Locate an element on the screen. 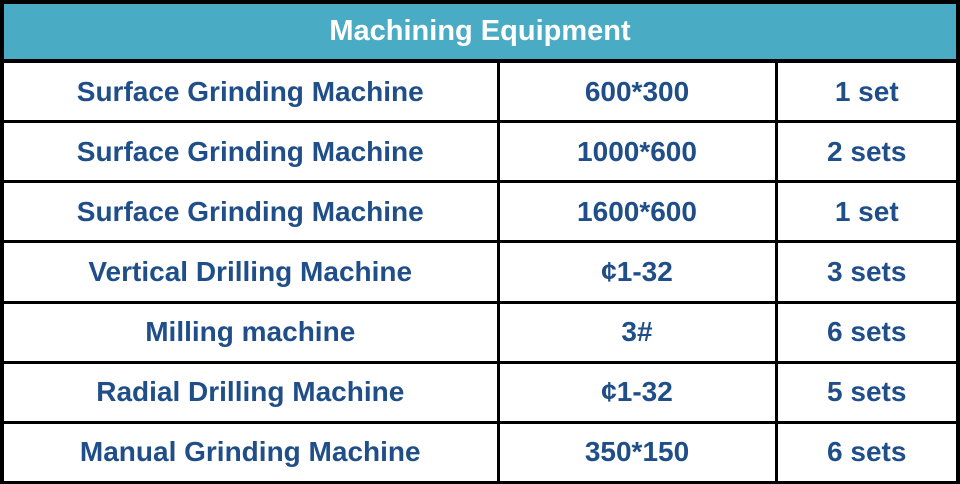 This screenshot has width=960, height=484. table-row: Milling machine 3# 6 sets is located at coordinates (480, 331).